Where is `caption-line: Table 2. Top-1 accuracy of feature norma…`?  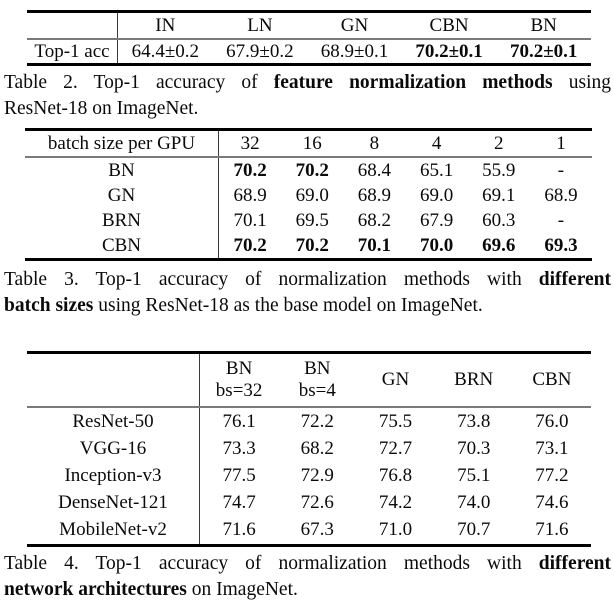
caption-line: Table 2. Top-1 accuracy of feature norma… is located at coordinates (307, 83).